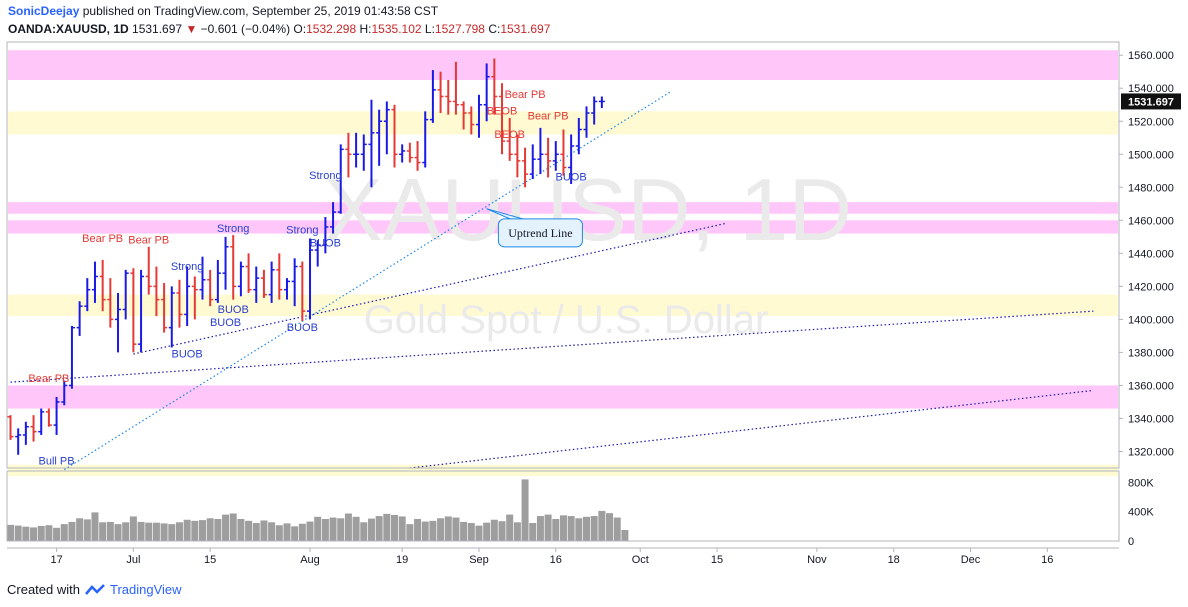 The width and height of the screenshot is (1188, 607). What do you see at coordinates (502, 112) in the screenshot?
I see `chart-annotation: BEOB` at bounding box center [502, 112].